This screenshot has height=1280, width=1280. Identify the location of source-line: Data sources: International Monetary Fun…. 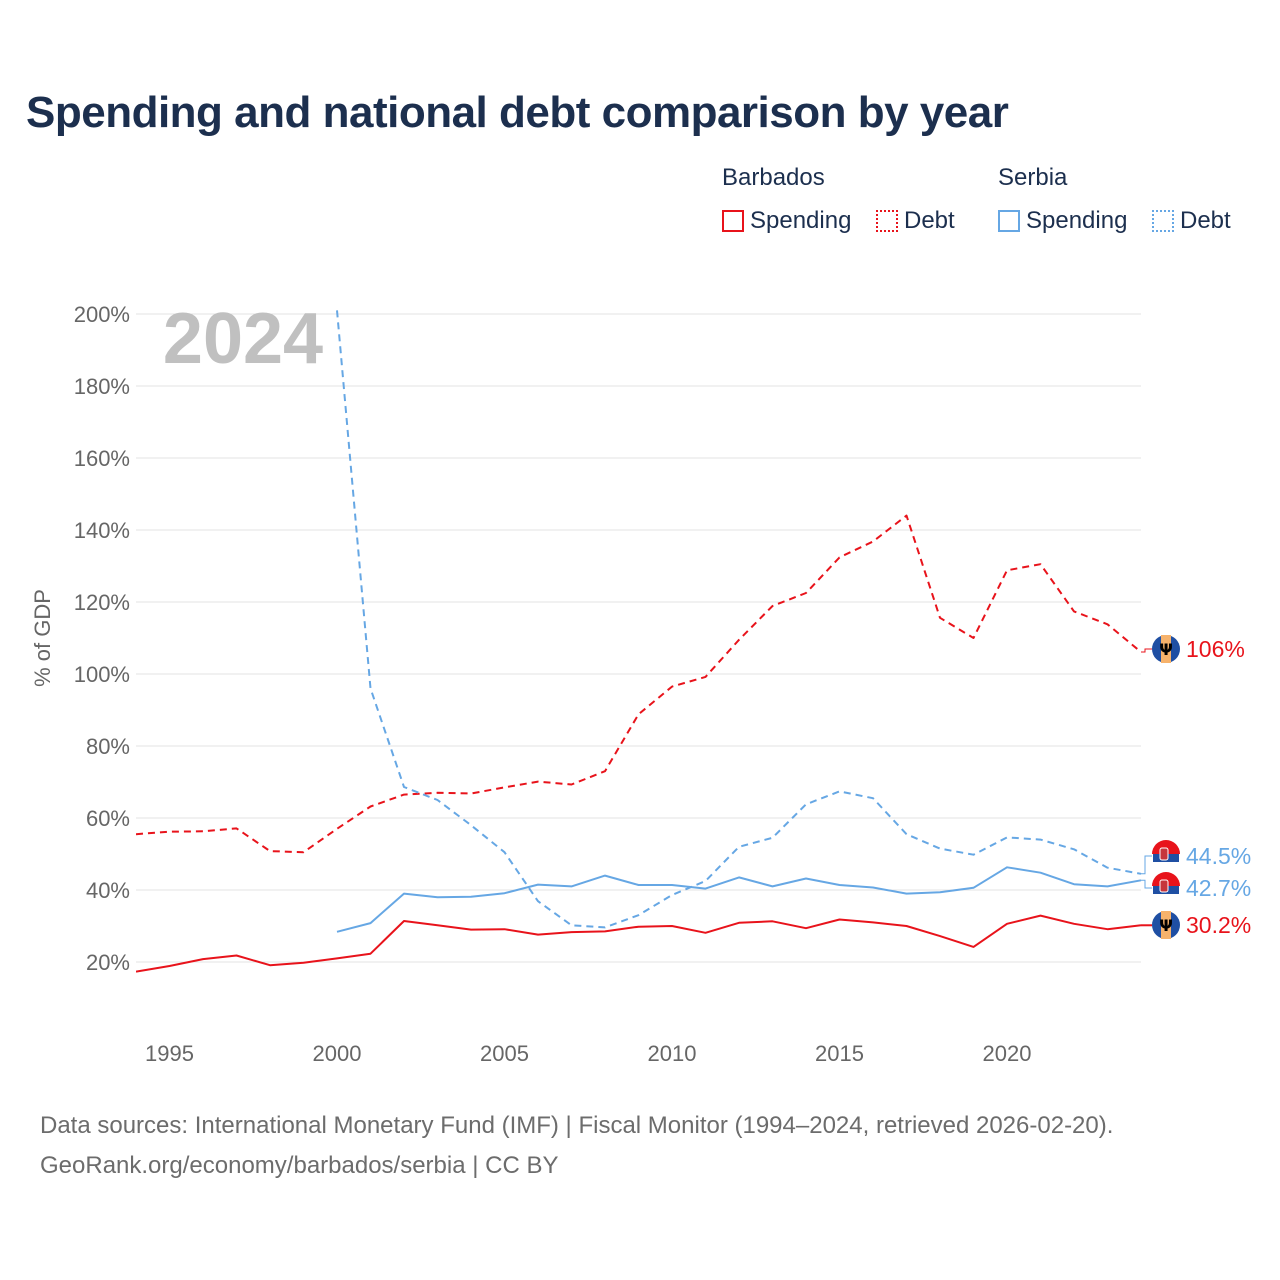
(577, 1125).